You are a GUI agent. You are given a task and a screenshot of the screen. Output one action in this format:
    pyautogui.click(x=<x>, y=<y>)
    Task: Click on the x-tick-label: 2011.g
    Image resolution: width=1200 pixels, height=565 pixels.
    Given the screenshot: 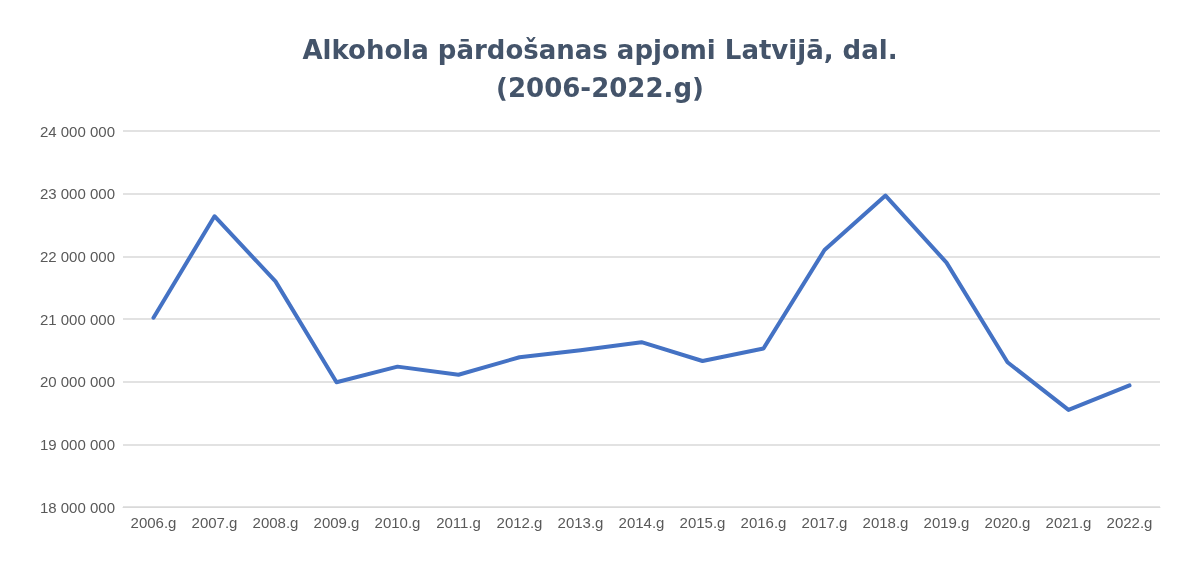 What is the action you would take?
    pyautogui.click(x=458, y=522)
    